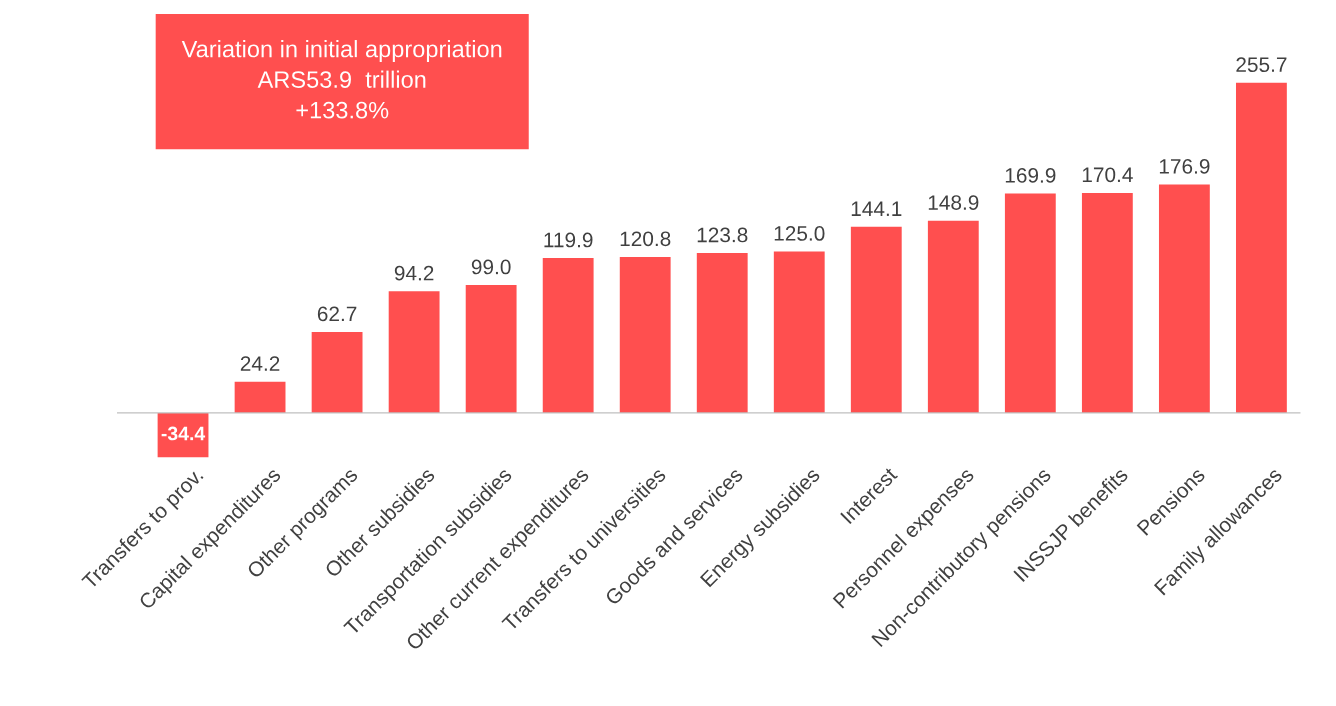 This screenshot has width=1336, height=706. Describe the element at coordinates (183, 433) in the screenshot. I see `data-label: -34.4` at that location.